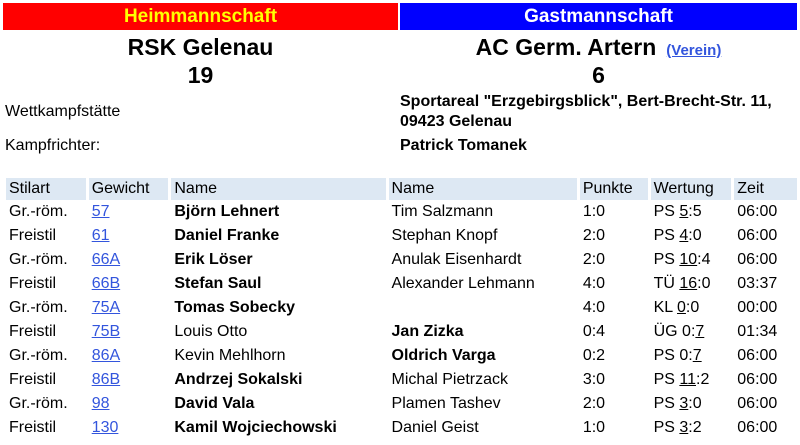  What do you see at coordinates (679, 331) in the screenshot?
I see `wertung: ÜG 0:7` at bounding box center [679, 331].